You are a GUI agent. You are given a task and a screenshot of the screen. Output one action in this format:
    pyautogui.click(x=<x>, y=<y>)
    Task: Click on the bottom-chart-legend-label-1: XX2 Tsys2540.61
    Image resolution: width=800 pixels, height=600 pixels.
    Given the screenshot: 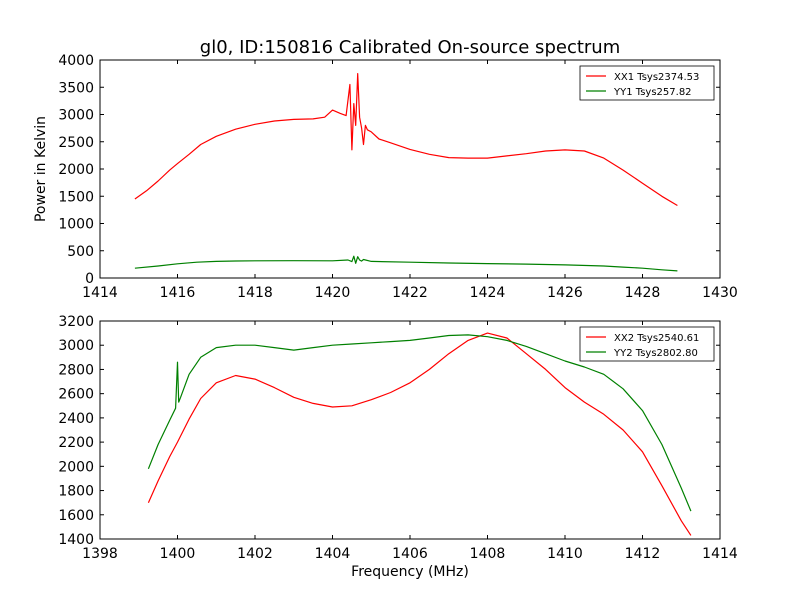 What is the action you would take?
    pyautogui.click(x=656, y=338)
    